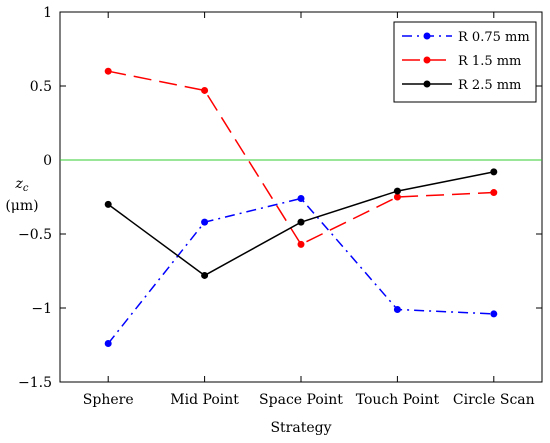 The height and width of the screenshot is (443, 550). Describe the element at coordinates (35, 383) in the screenshot. I see `y-tick-label: −1.5` at that location.